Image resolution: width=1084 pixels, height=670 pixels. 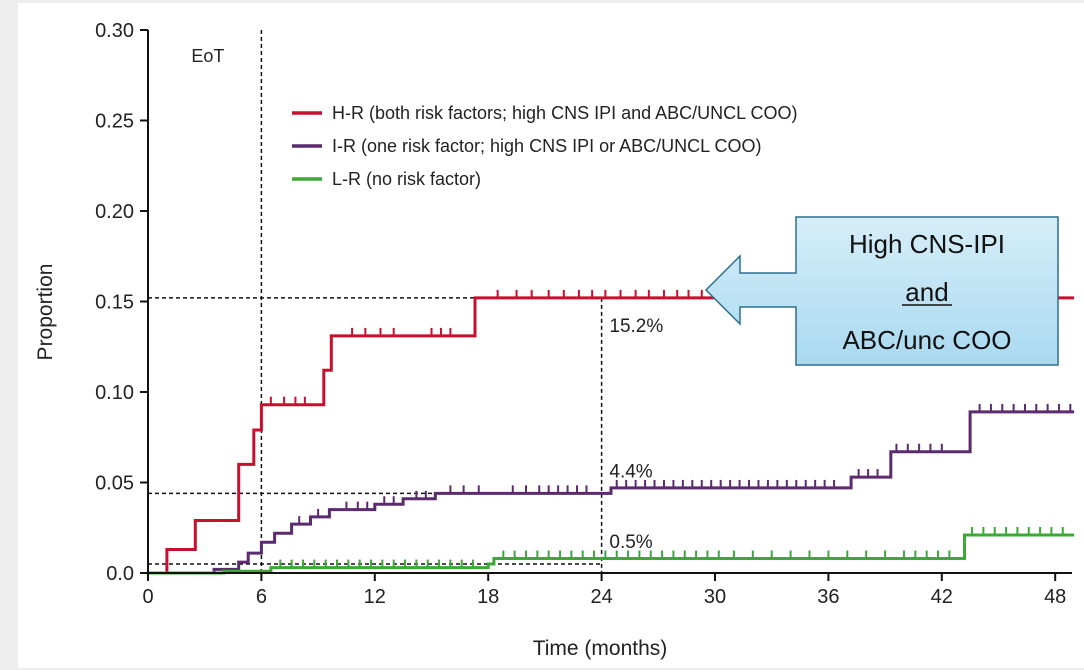 What do you see at coordinates (488, 597) in the screenshot?
I see `x-tick-label: 18` at bounding box center [488, 597].